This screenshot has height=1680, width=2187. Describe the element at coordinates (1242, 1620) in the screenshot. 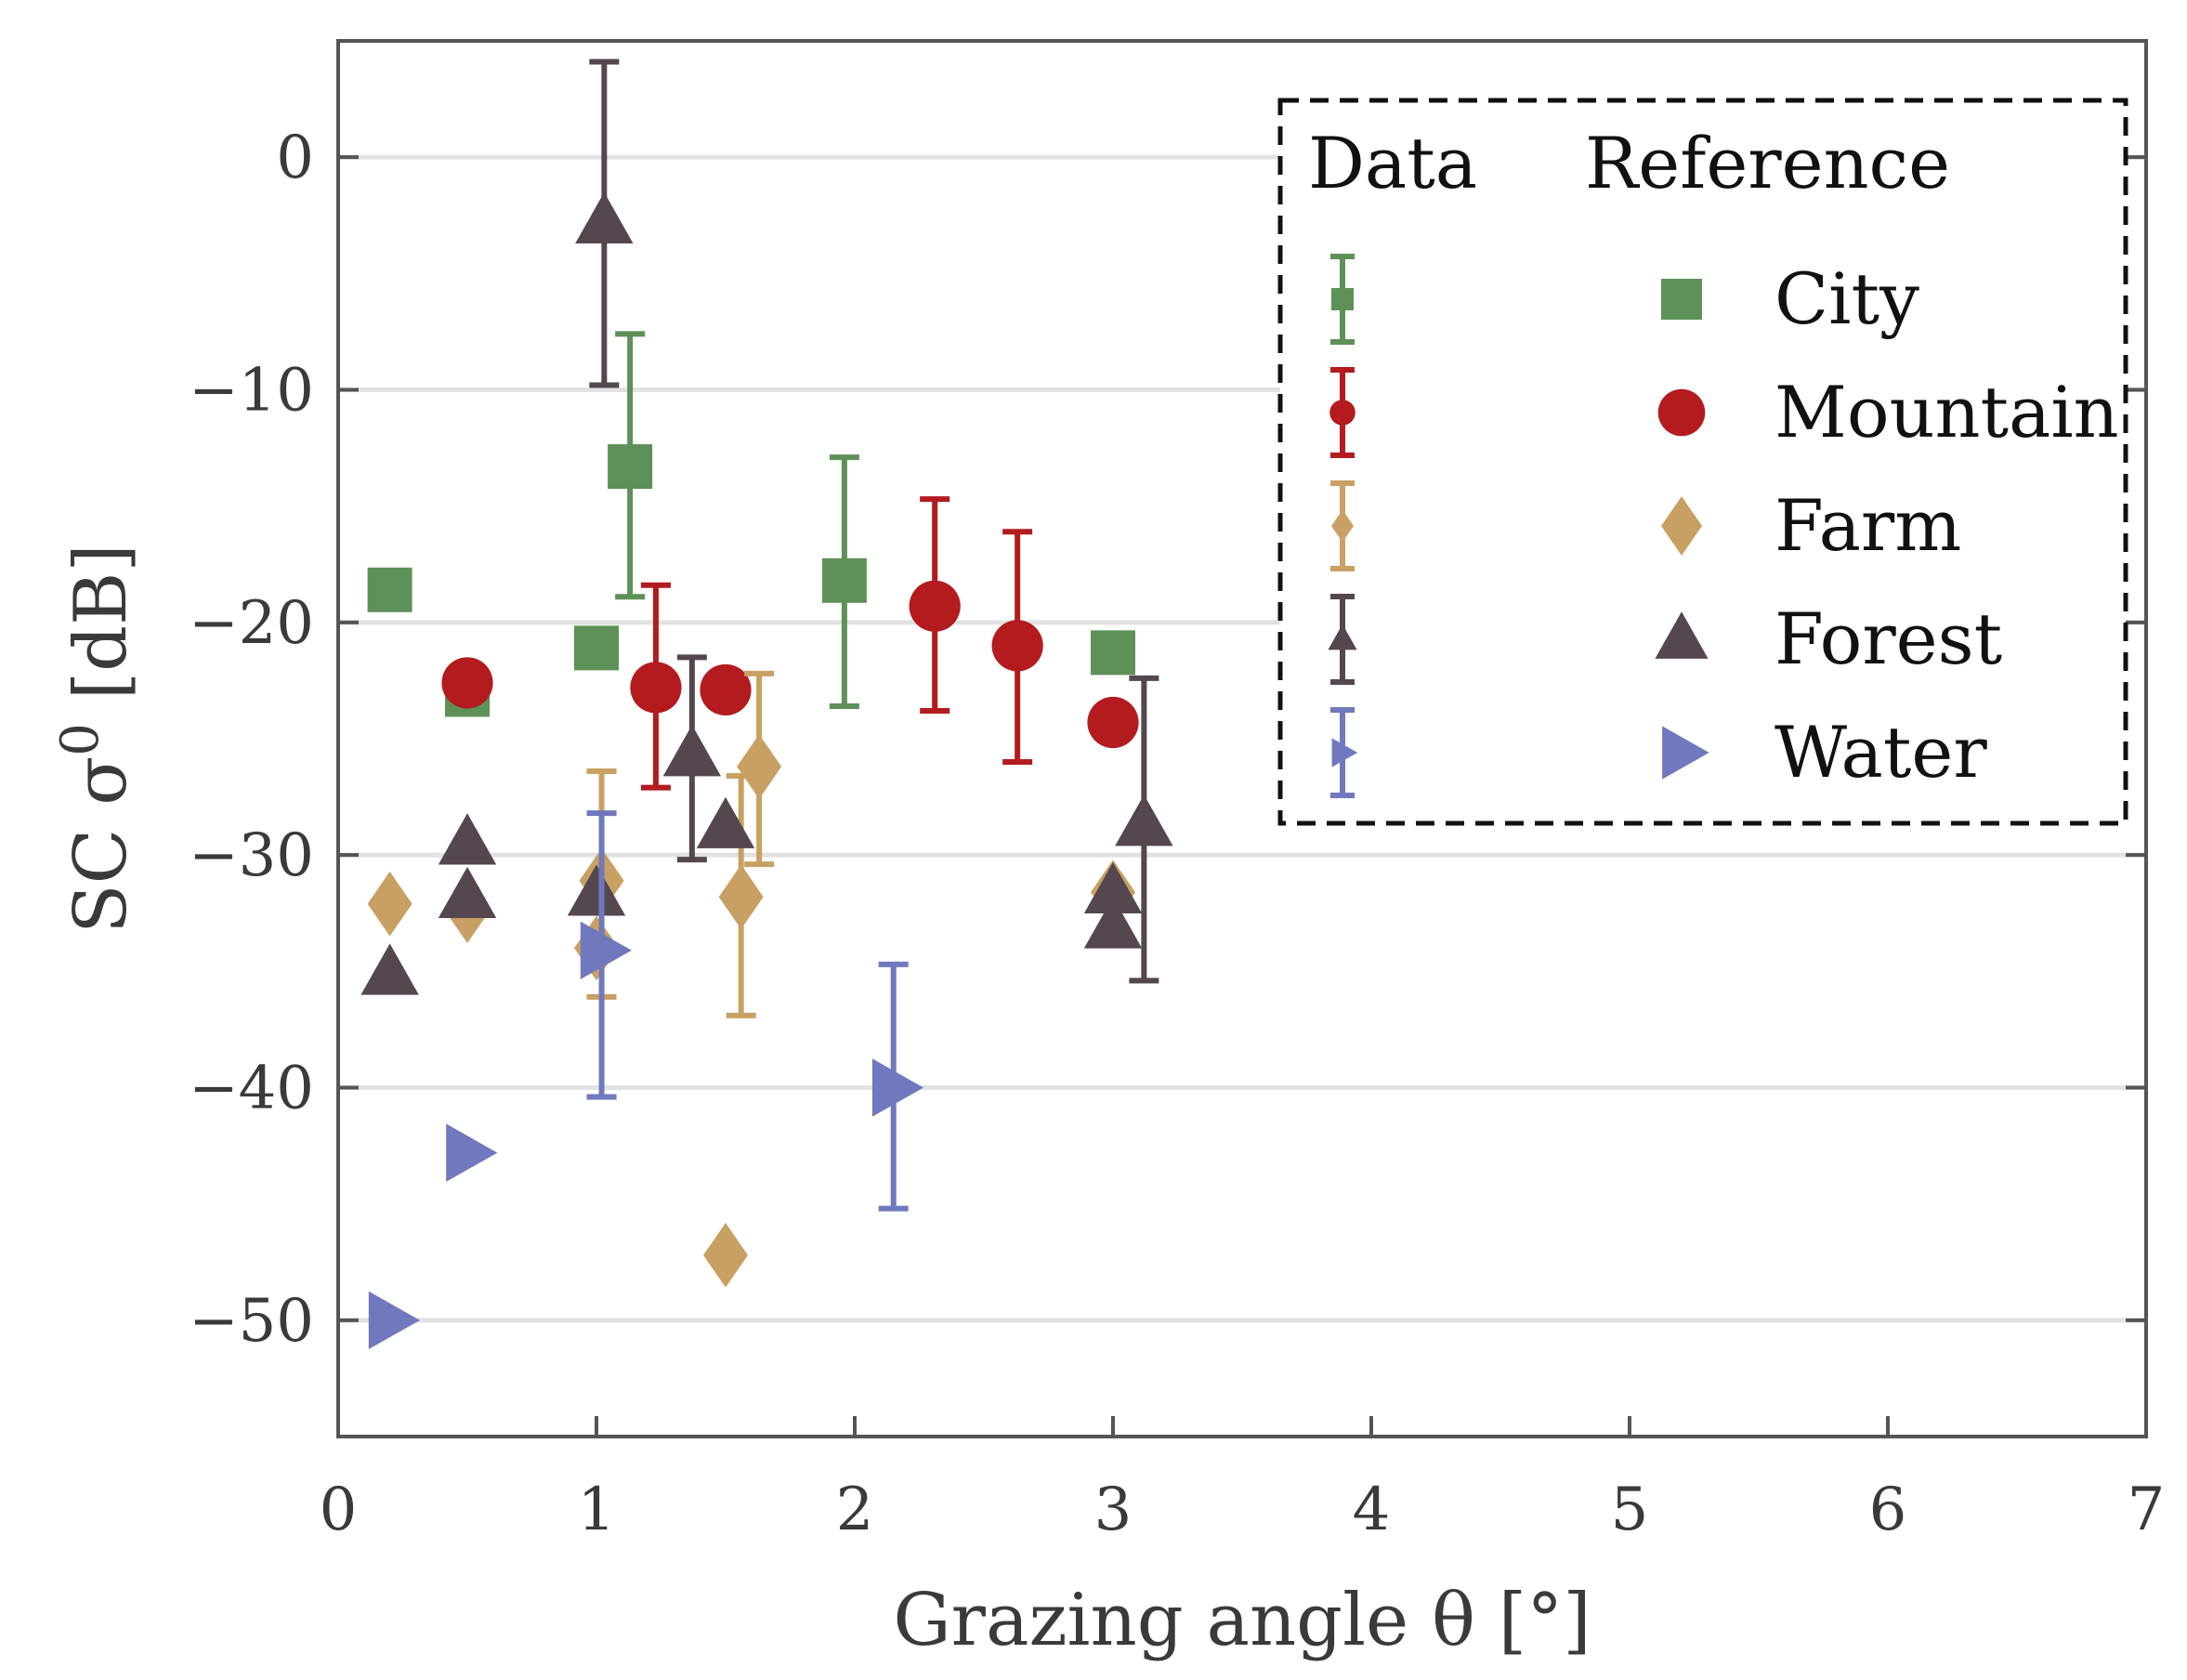

I see `x-axis-label: Grazing angle θ [°]` at that location.